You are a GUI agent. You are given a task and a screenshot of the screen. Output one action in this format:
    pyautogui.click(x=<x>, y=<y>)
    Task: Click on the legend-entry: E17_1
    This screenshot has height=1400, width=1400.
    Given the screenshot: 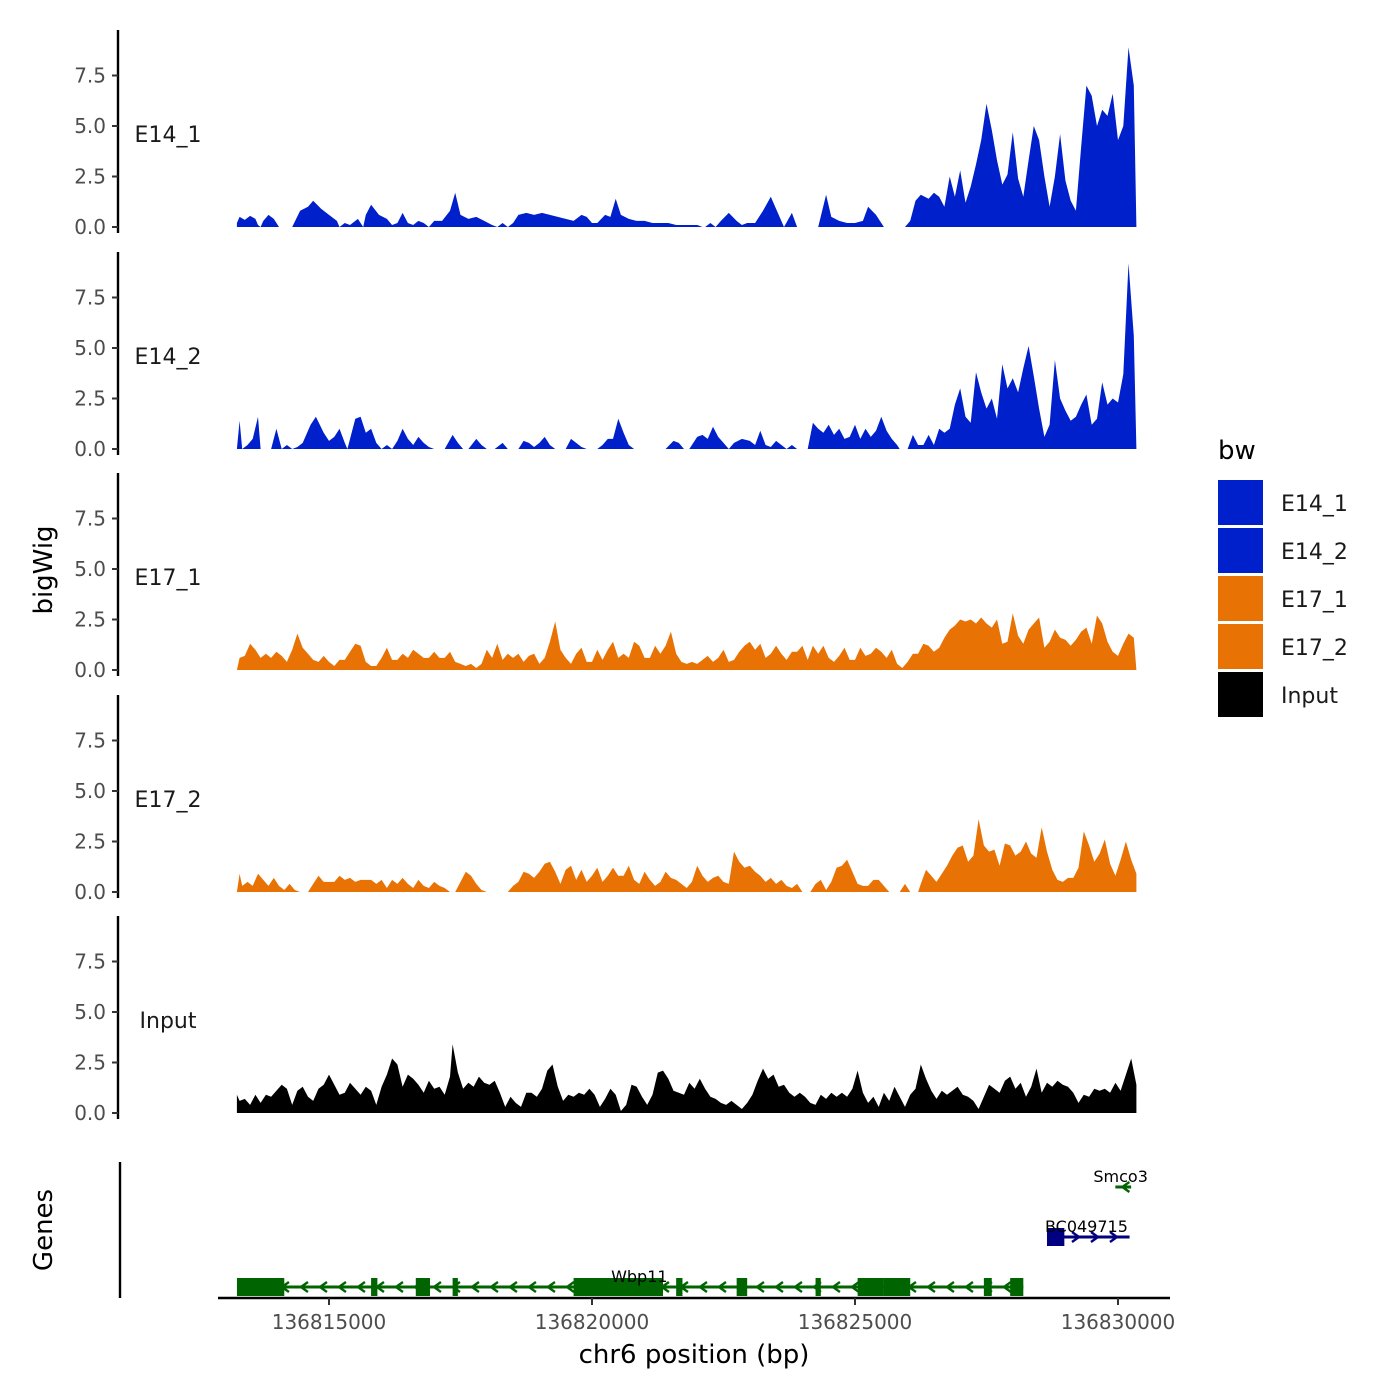 What is the action you would take?
    pyautogui.click(x=1283, y=598)
    